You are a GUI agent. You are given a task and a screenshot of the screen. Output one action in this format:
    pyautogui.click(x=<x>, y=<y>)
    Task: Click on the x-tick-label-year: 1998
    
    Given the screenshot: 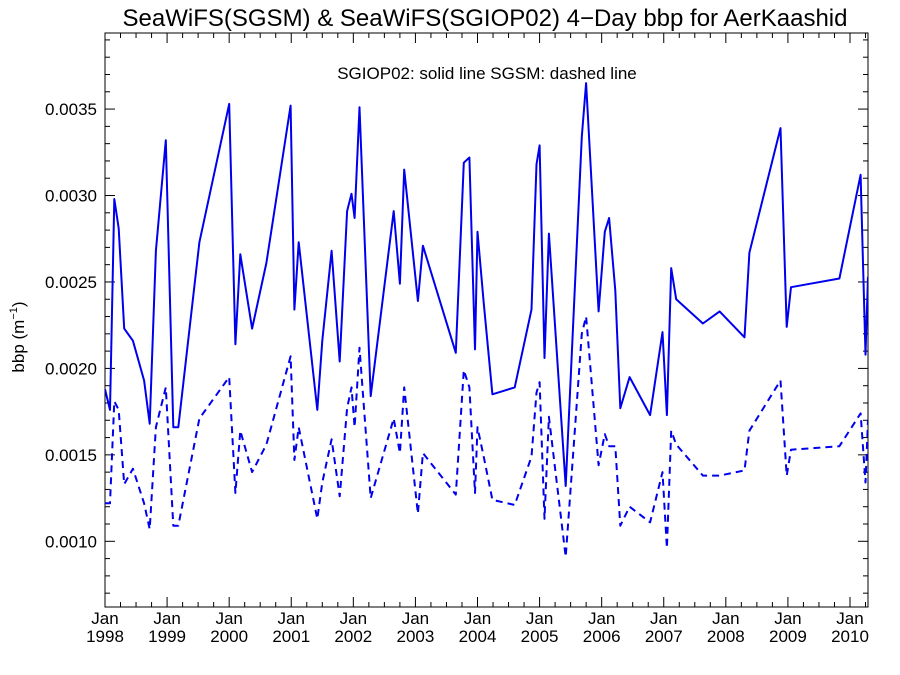 What is the action you would take?
    pyautogui.click(x=105, y=636)
    